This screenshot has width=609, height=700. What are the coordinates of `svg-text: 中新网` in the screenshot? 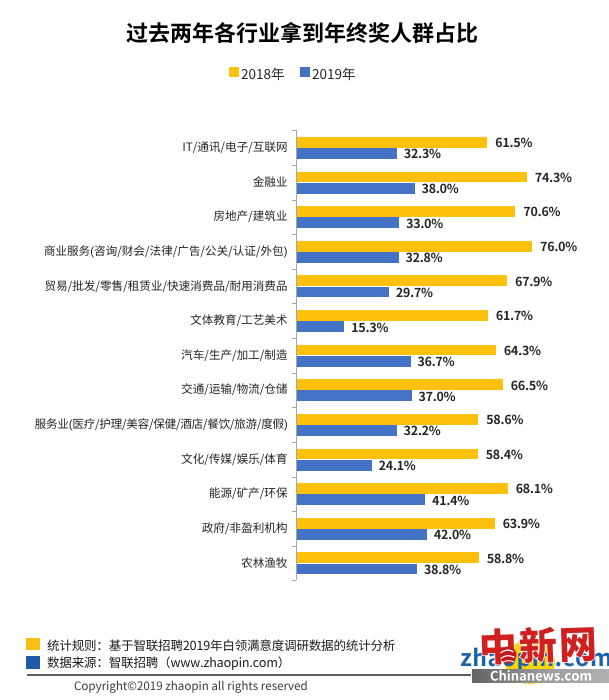 It's located at (539, 642).